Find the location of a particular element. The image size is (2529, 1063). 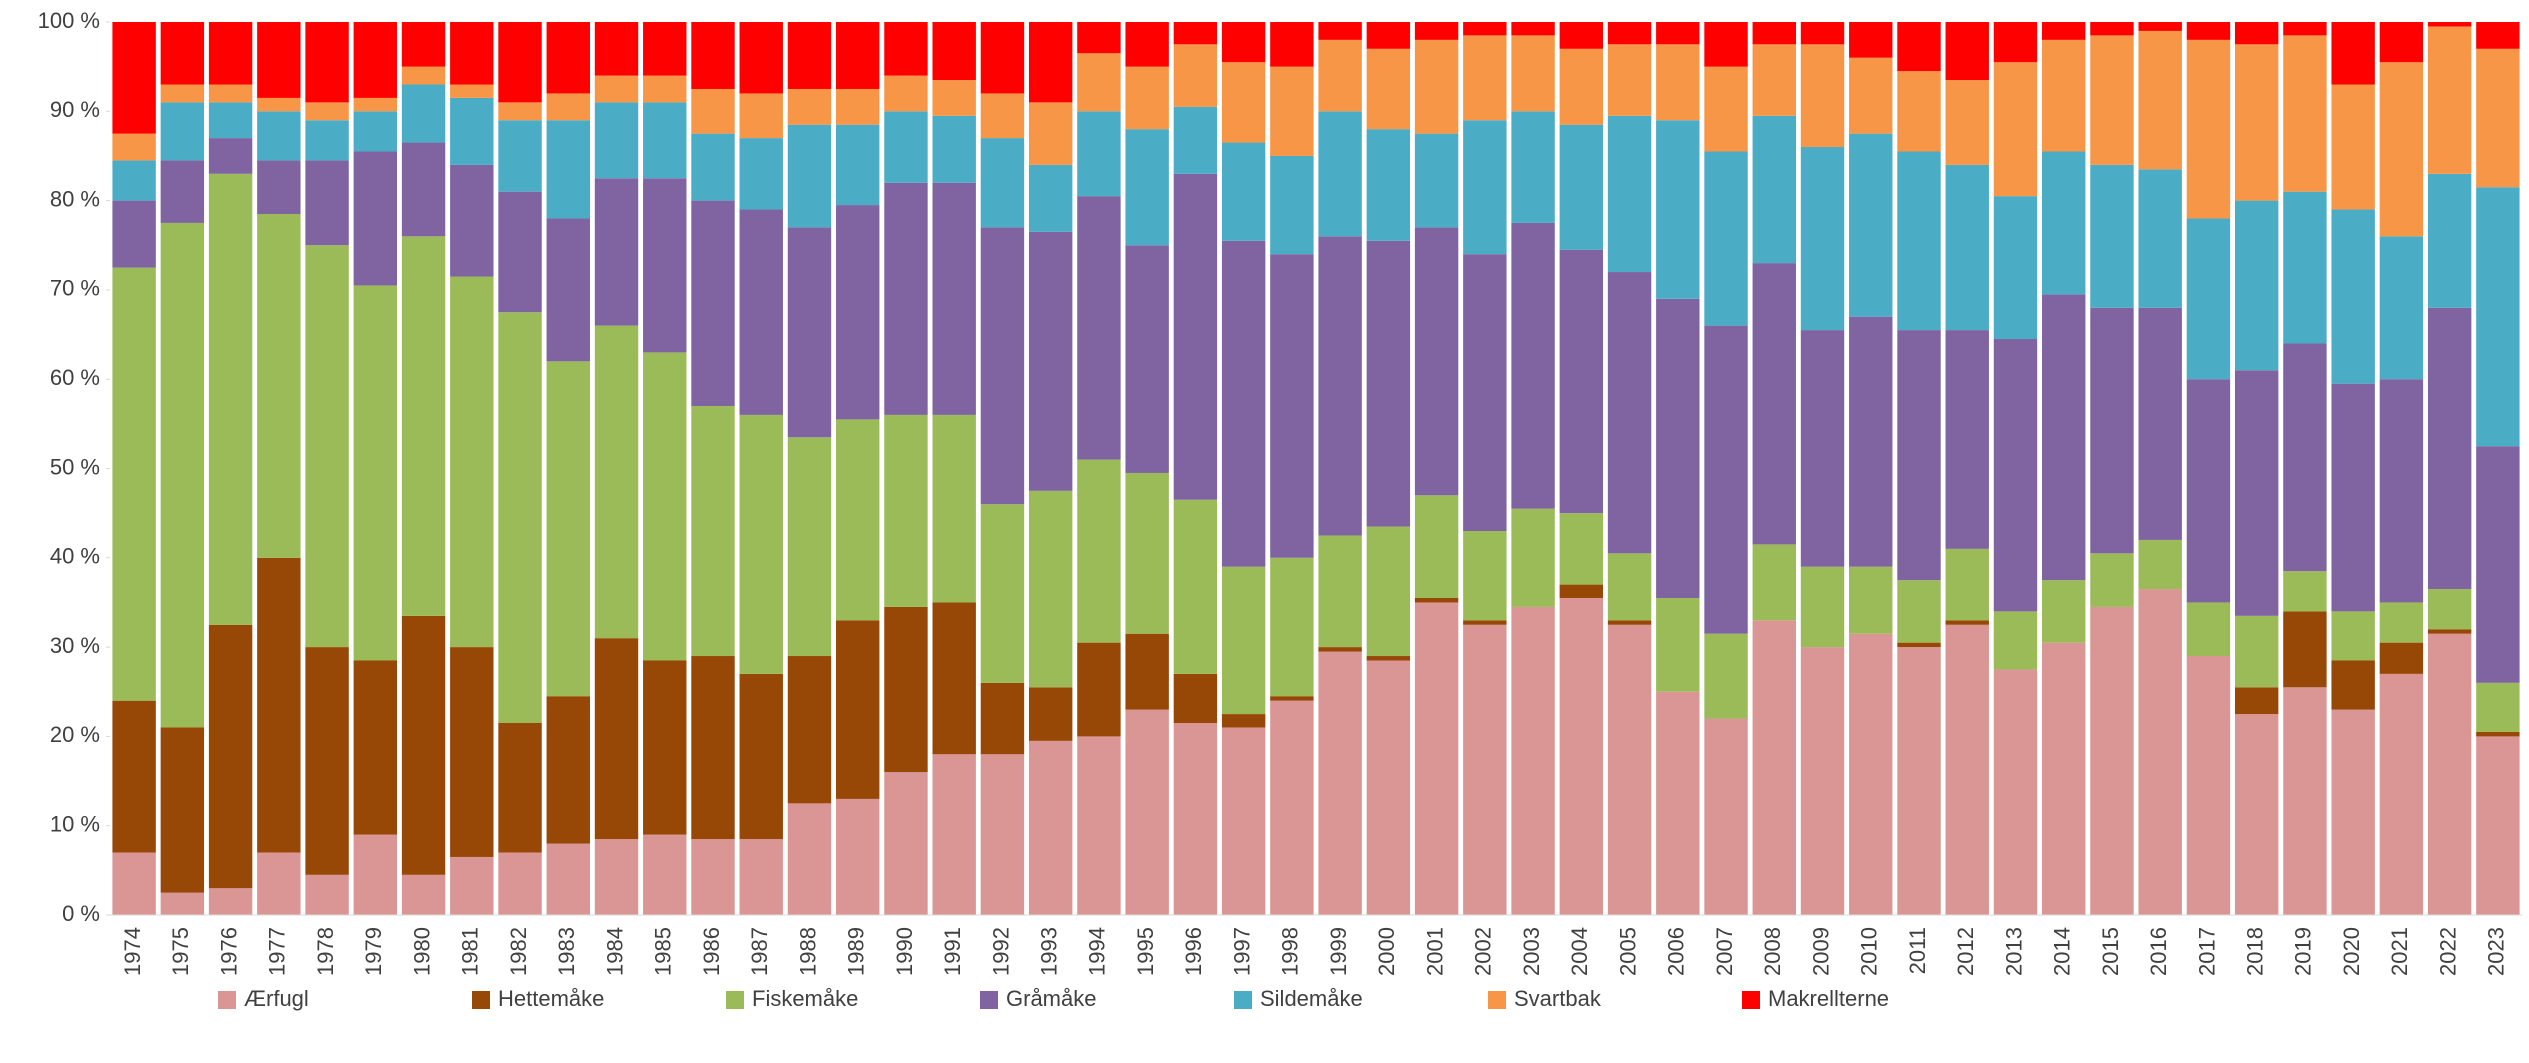

legend-label: Makrellterne is located at coordinates (1828, 998).